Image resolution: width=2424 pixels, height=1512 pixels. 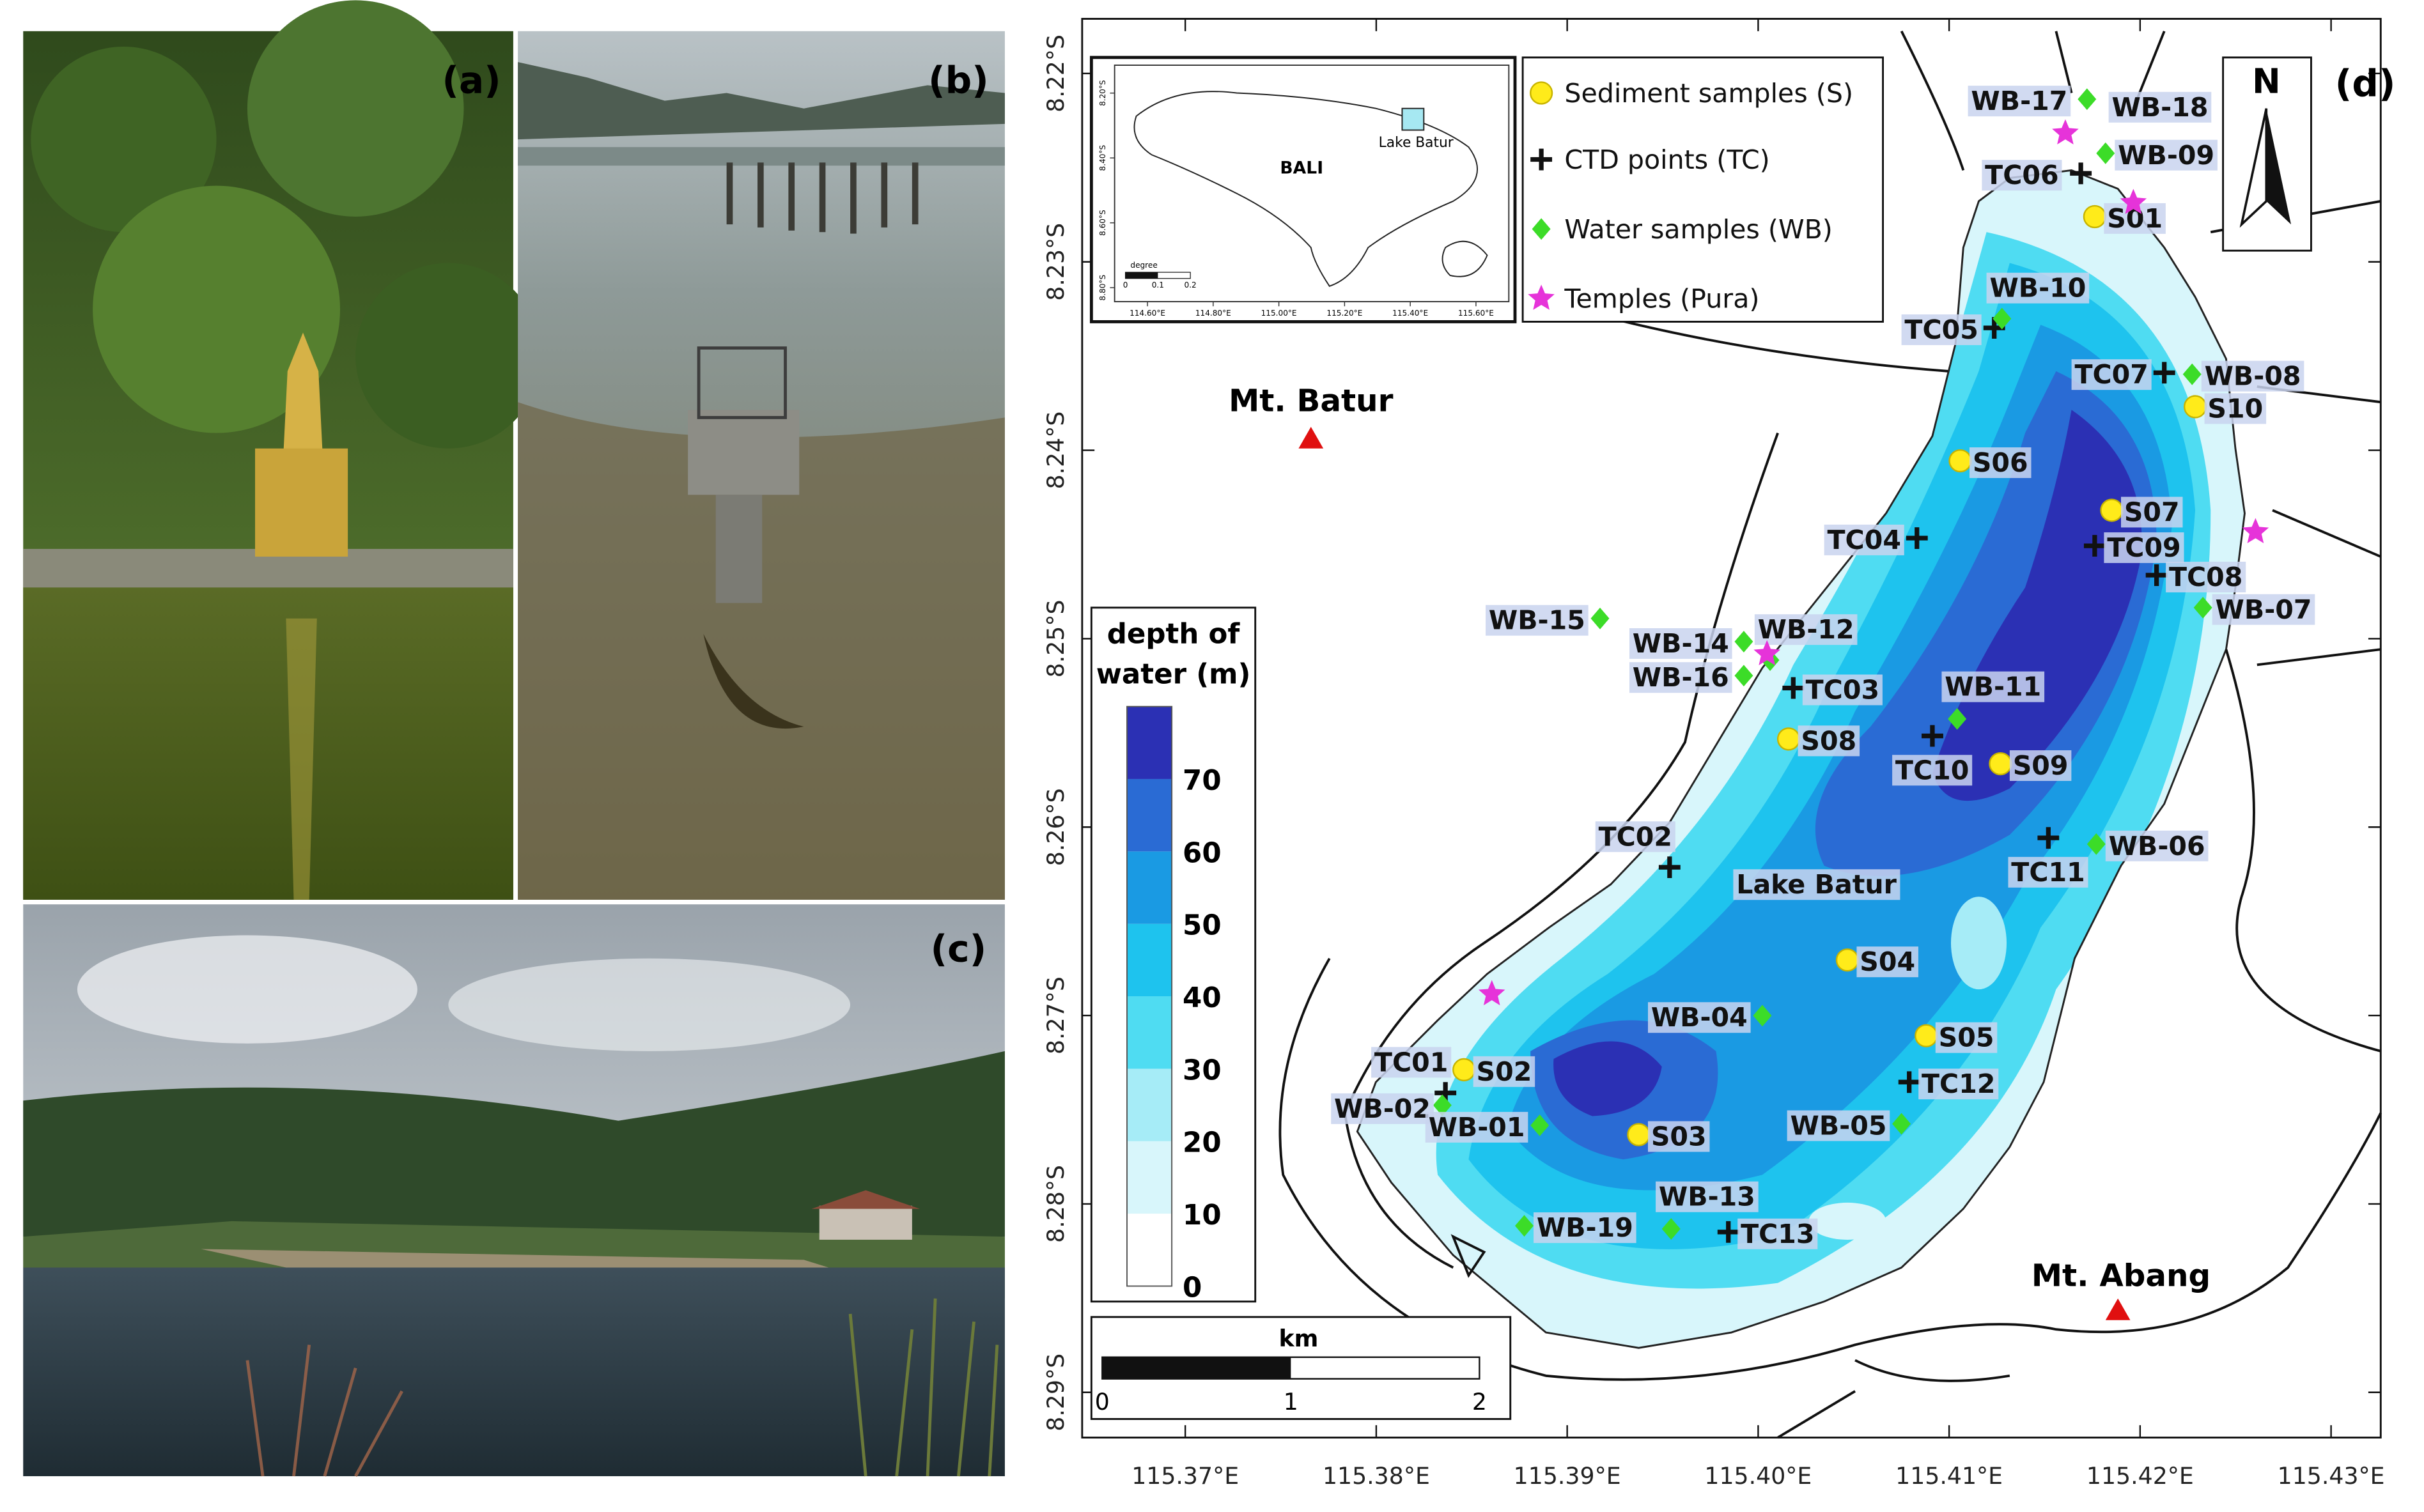 What do you see at coordinates (1158, 285) in the screenshot?
I see `inset-scale-label: 0.1` at bounding box center [1158, 285].